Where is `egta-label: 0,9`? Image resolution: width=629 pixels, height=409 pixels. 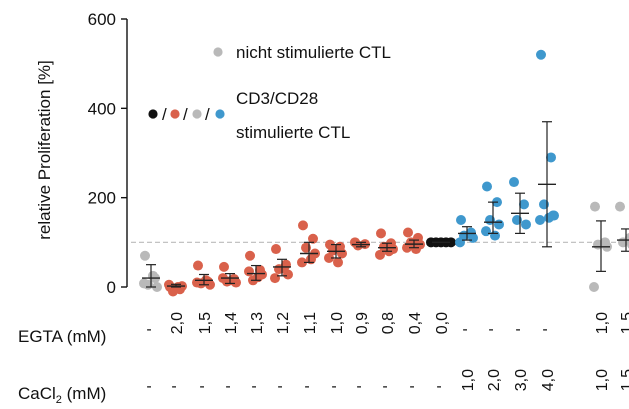 egta-label: 0,9 is located at coordinates (362, 323).